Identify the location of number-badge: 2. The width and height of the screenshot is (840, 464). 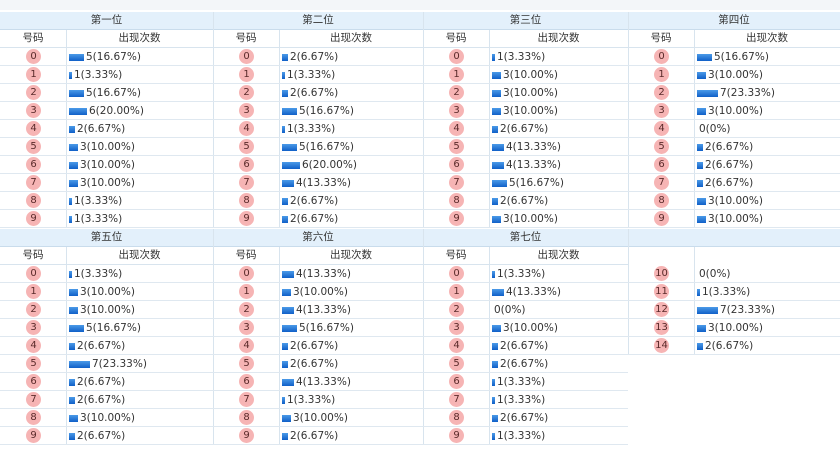
(456, 309).